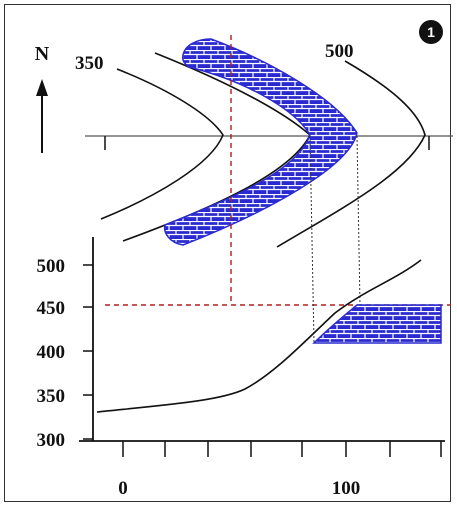 Image resolution: width=457 pixels, height=508 pixels. I want to click on formation-band-section, so click(377, 324).